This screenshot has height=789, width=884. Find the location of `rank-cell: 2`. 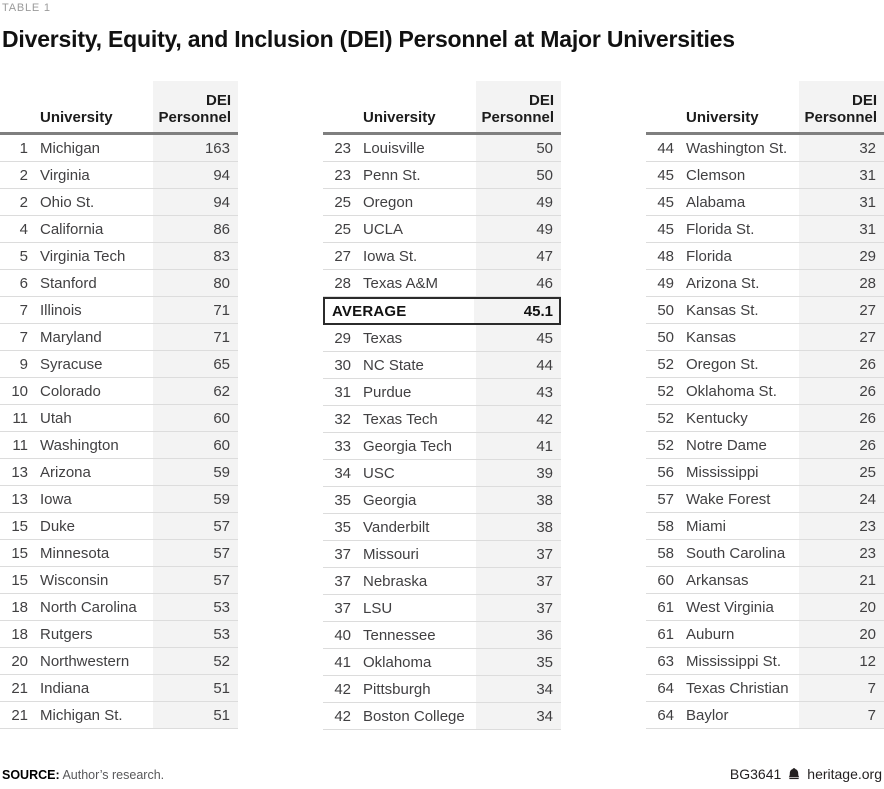

rank-cell: 2 is located at coordinates (23, 175).